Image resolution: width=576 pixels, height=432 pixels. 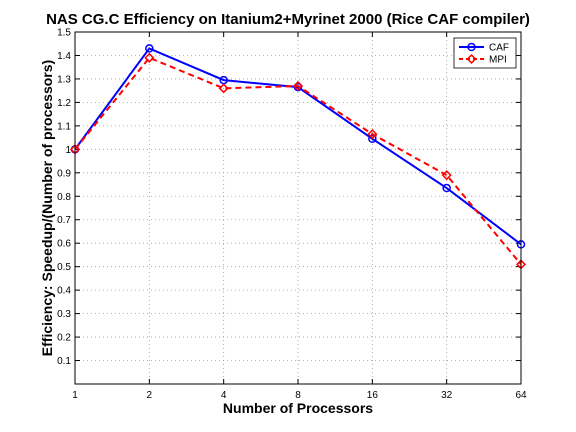 What do you see at coordinates (64, 33) in the screenshot?
I see `y-tick-label: 1.5` at bounding box center [64, 33].